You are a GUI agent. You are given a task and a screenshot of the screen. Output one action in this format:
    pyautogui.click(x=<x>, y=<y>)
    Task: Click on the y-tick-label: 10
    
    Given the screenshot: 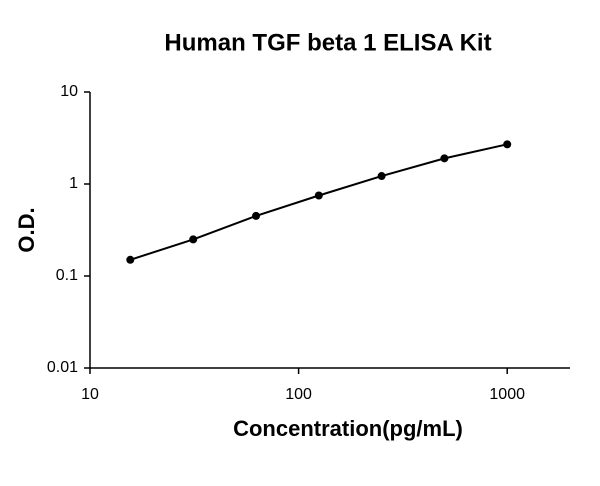 What is the action you would take?
    pyautogui.click(x=69, y=91)
    